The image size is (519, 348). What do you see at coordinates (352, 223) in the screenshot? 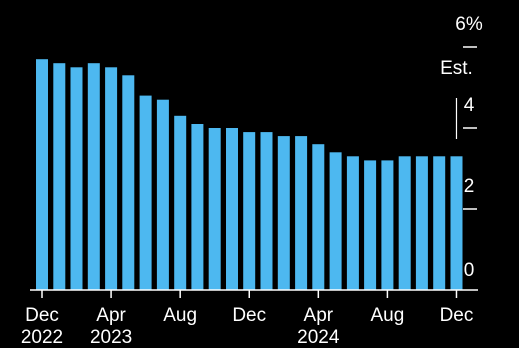
I see `bar-jun-2024` at bounding box center [352, 223].